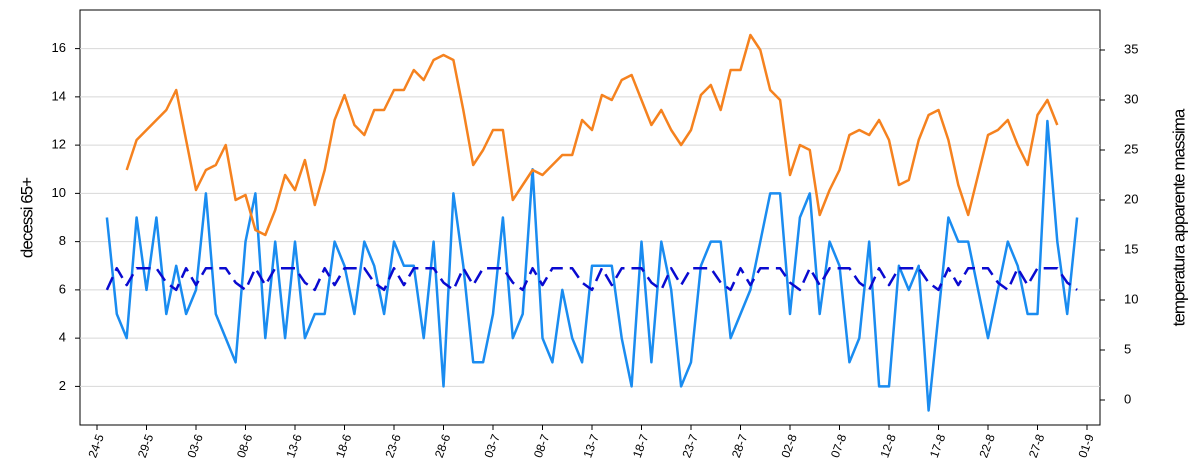 The width and height of the screenshot is (1197, 471). Describe the element at coordinates (343, 446) in the screenshot. I see `x-tick-label: 18-6` at that location.